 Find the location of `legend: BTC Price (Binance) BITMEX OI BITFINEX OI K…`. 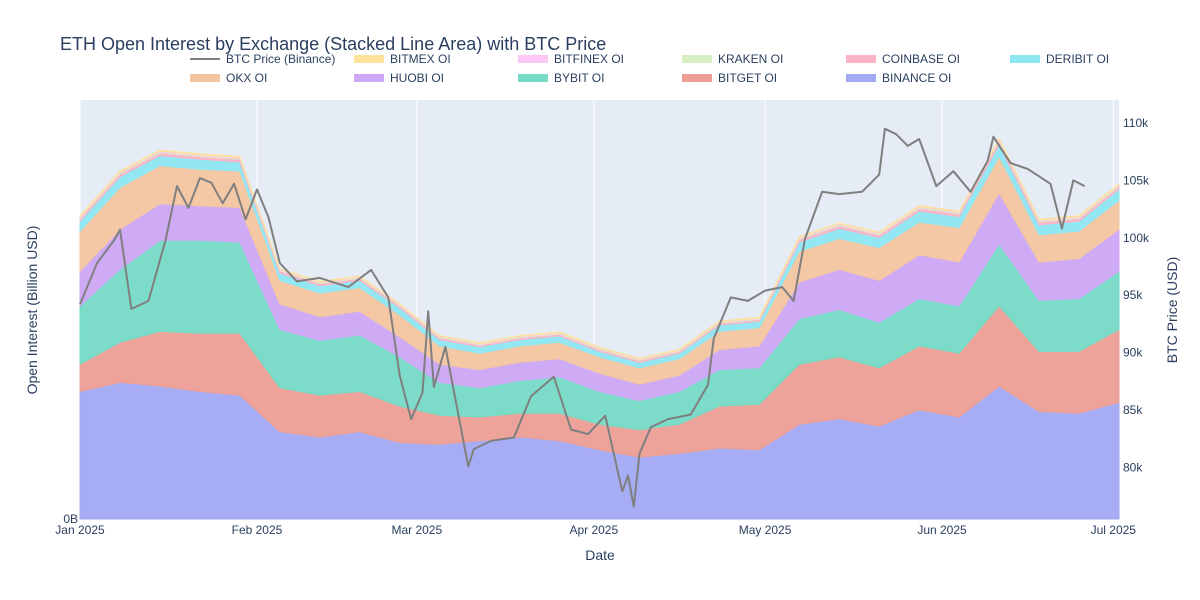

legend: BTC Price (Binance) BITMEX OI BITFINEX OI K… is located at coordinates (649, 68).